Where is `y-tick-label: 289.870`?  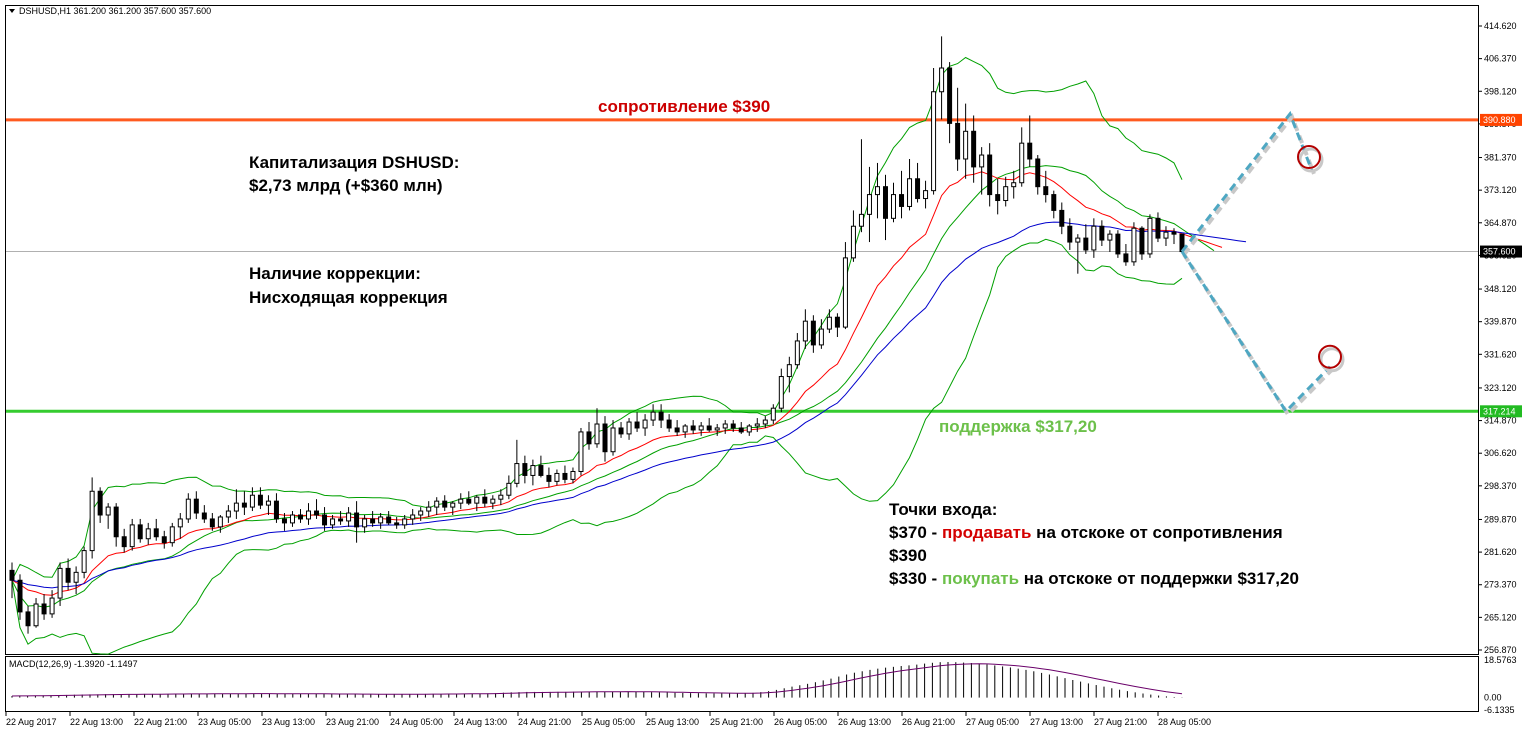
y-tick-label: 289.870 is located at coordinates (1500, 519).